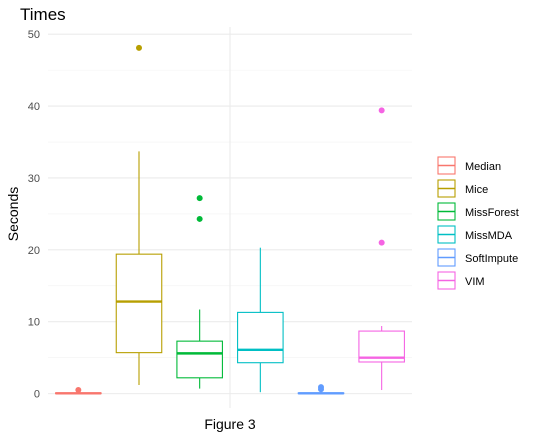 The image size is (540, 440). Describe the element at coordinates (13, 214) in the screenshot. I see `y-axis-title: Seconds` at that location.